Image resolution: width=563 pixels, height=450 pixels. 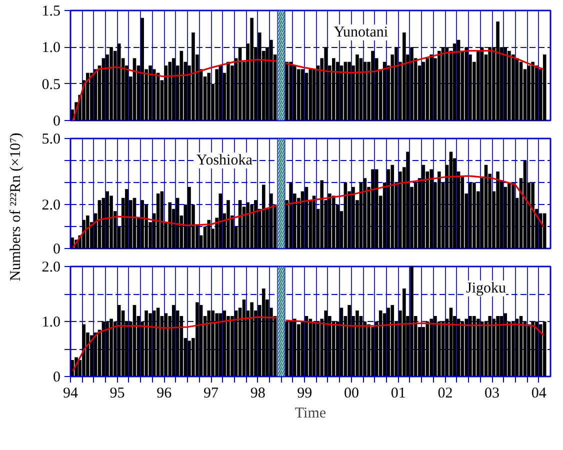 What do you see at coordinates (117, 394) in the screenshot?
I see `x-tick-label: 95` at bounding box center [117, 394].